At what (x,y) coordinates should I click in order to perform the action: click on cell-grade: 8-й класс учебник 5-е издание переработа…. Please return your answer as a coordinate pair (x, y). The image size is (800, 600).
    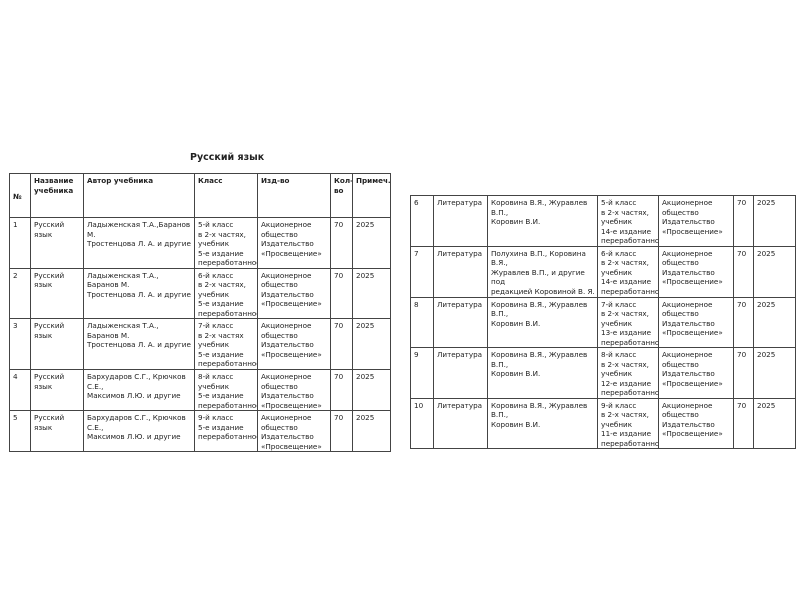
    Looking at the image, I should click on (226, 390).